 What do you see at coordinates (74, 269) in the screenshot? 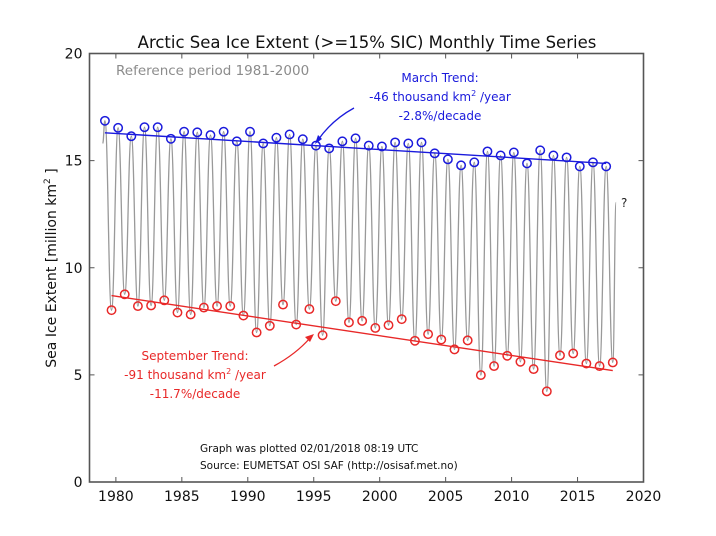
I see `y-tick-label: 10` at bounding box center [74, 269].